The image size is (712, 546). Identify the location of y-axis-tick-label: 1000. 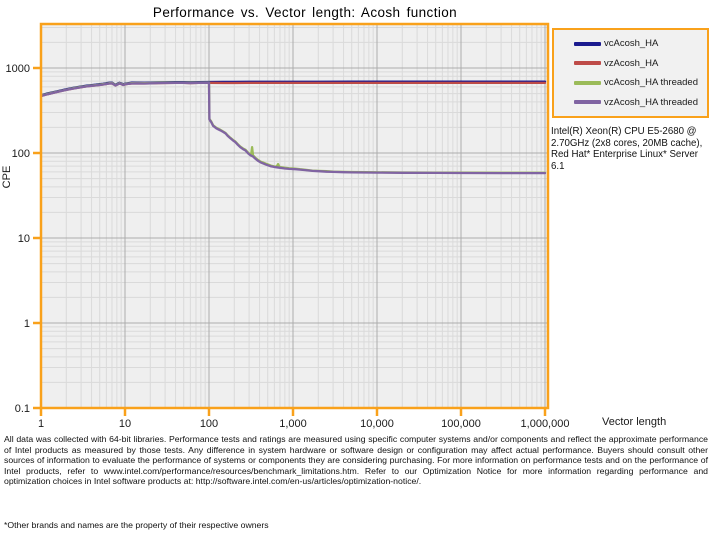
(18, 69).